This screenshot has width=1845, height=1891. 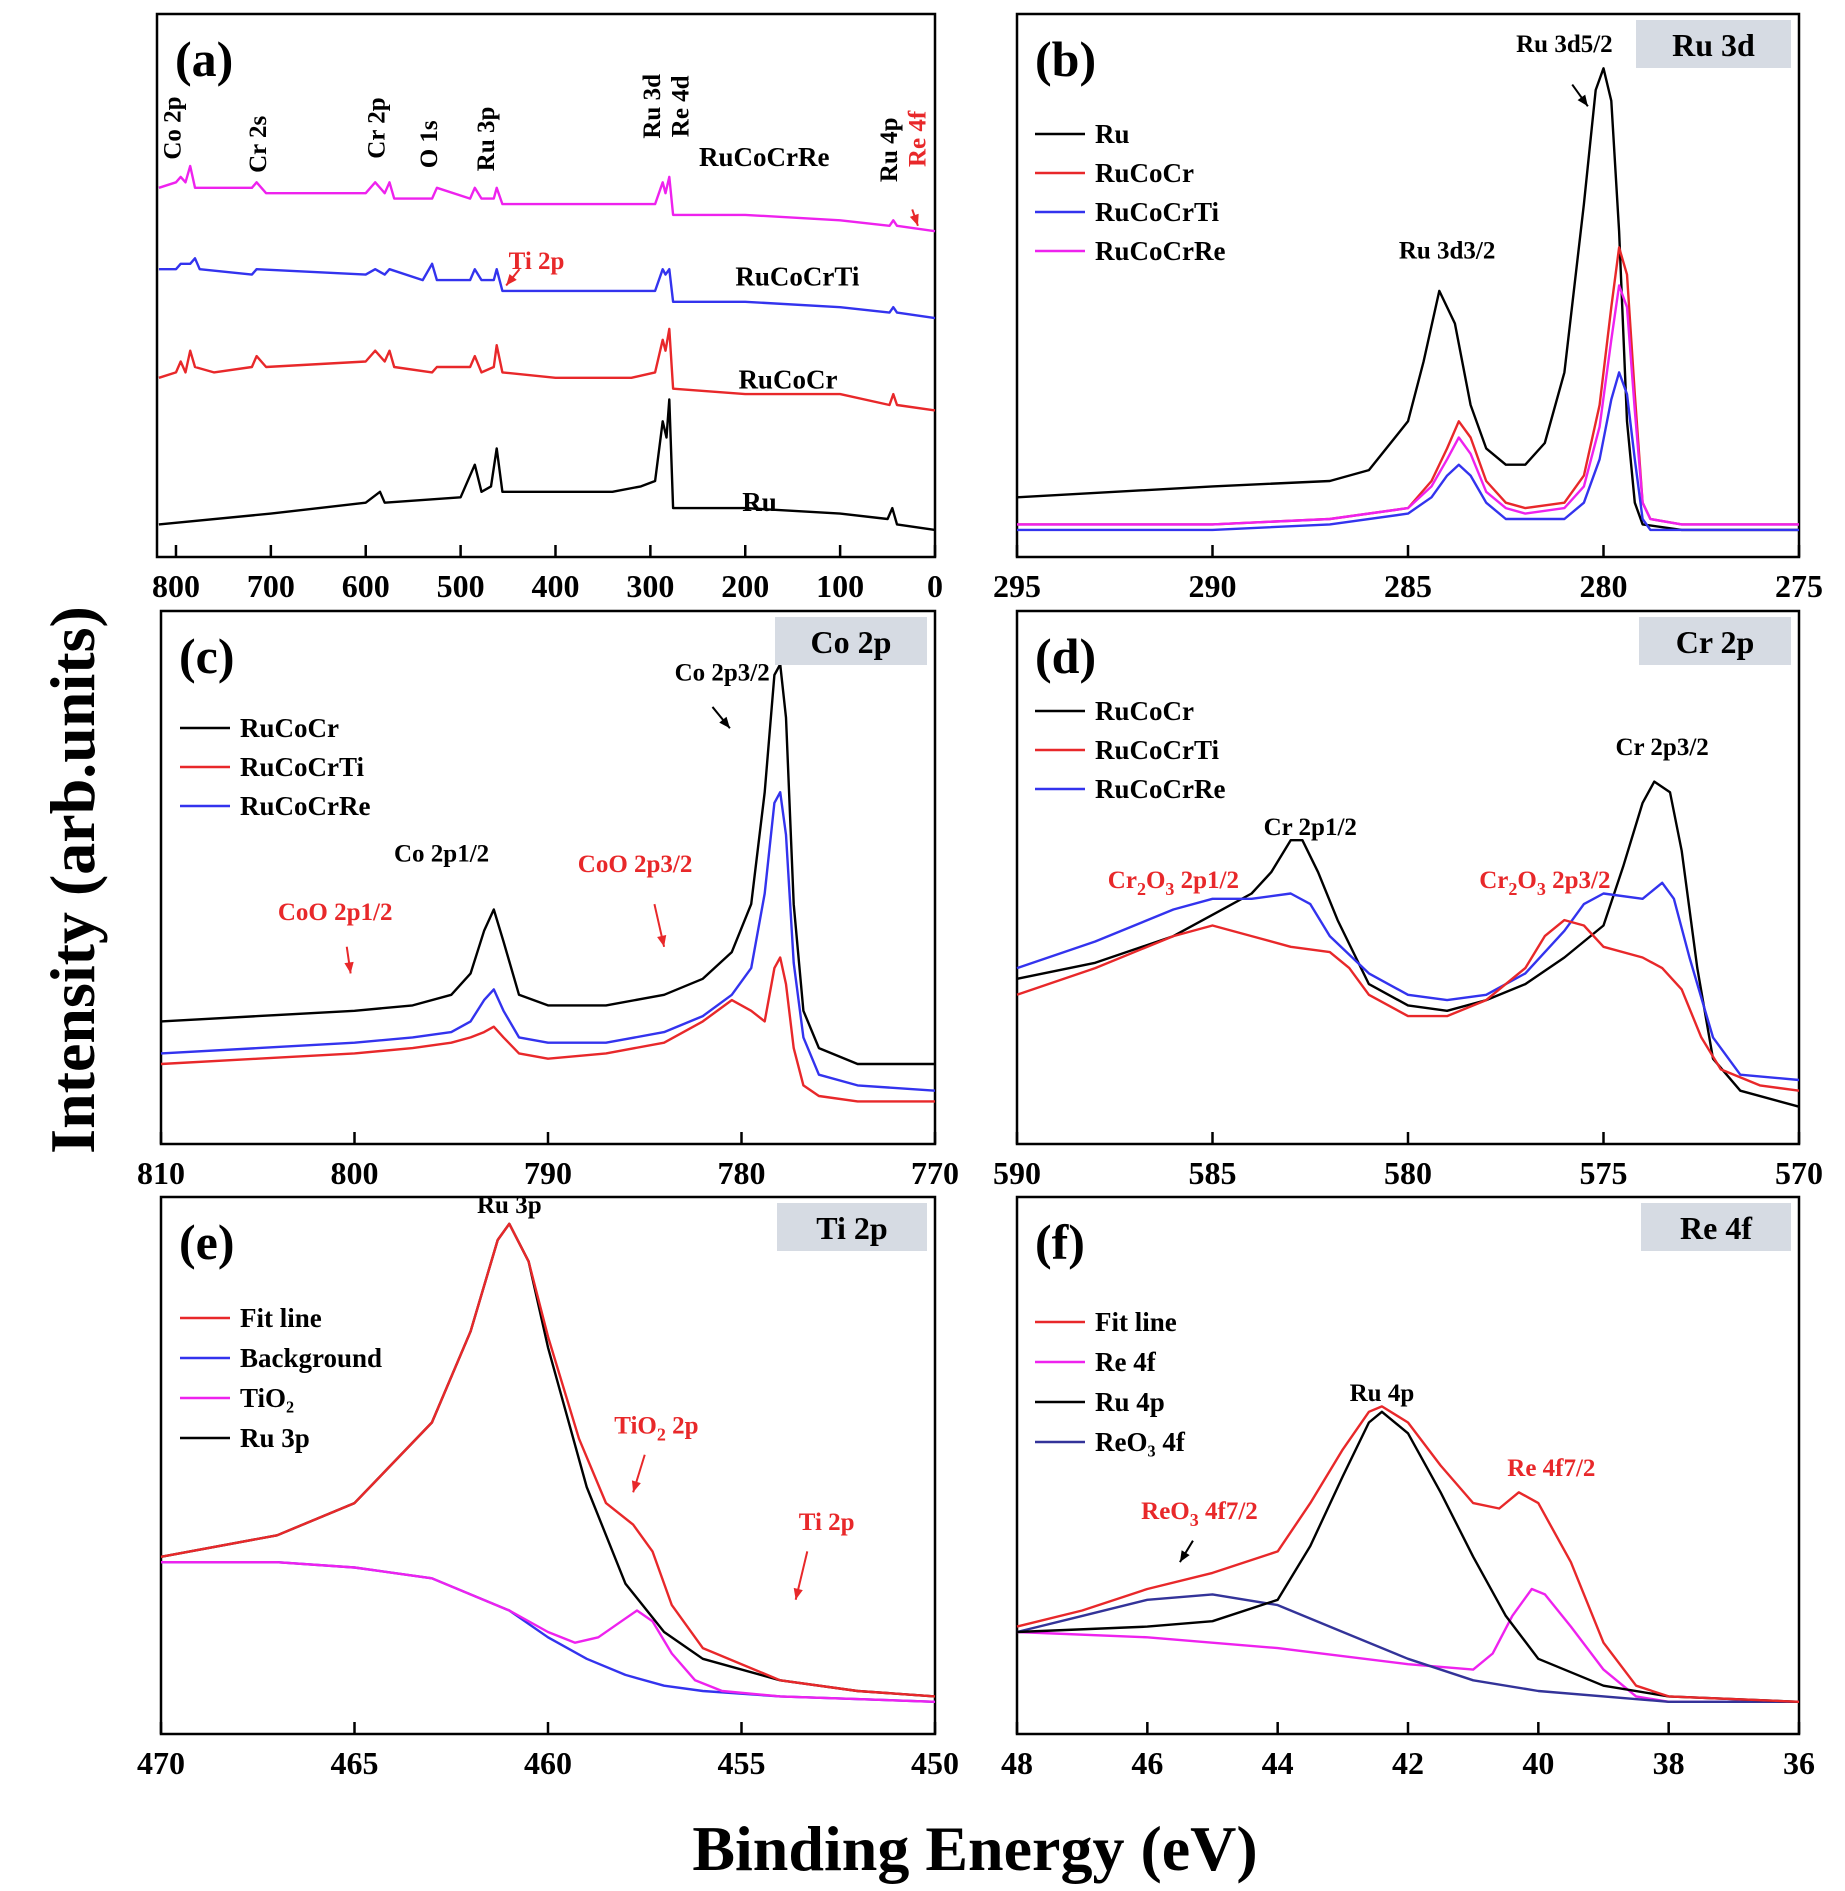 I want to click on chem-label-e-0: TiO2 2p, so click(x=656, y=1428).